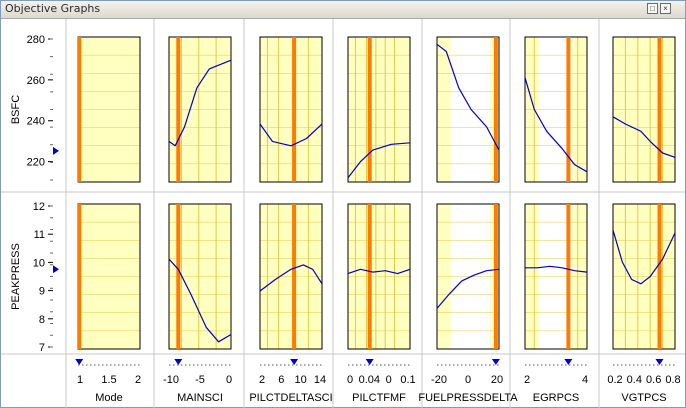 The image size is (686, 408). Describe the element at coordinates (42, 348) in the screenshot. I see `y-tick-label: 7` at that location.